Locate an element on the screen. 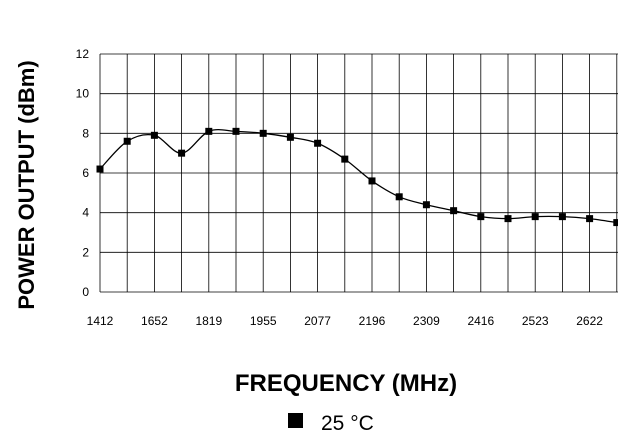  y-tick-label: 0 is located at coordinates (85, 292).